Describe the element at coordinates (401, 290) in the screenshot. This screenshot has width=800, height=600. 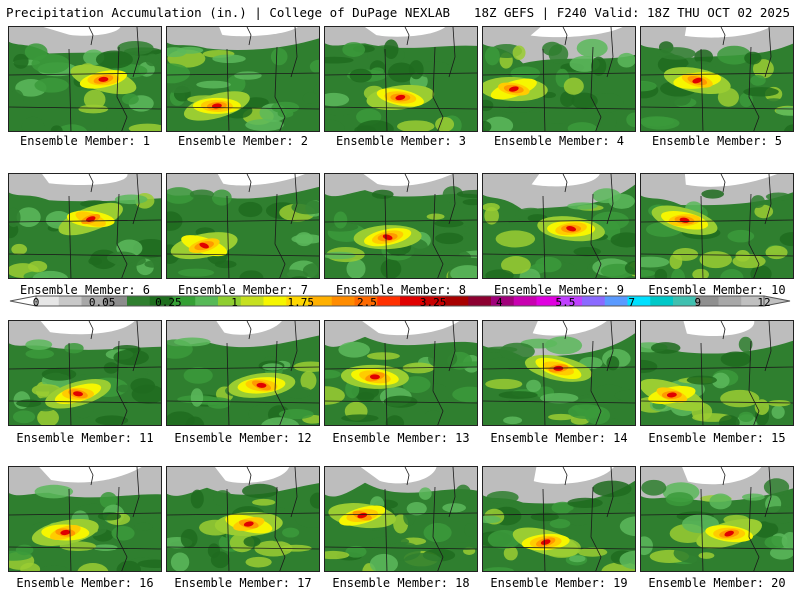
I see `ensemble-member-label: Ensemble Member: 8` at that location.